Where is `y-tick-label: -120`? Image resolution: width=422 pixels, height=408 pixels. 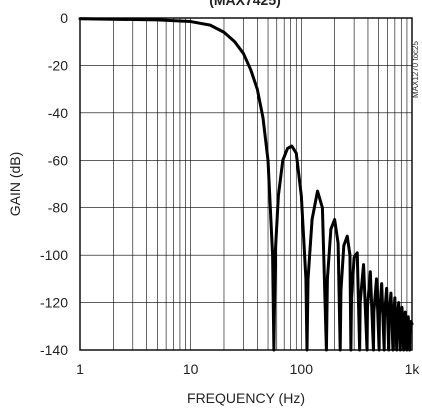
y-tick-label: -120 is located at coordinates (54, 303).